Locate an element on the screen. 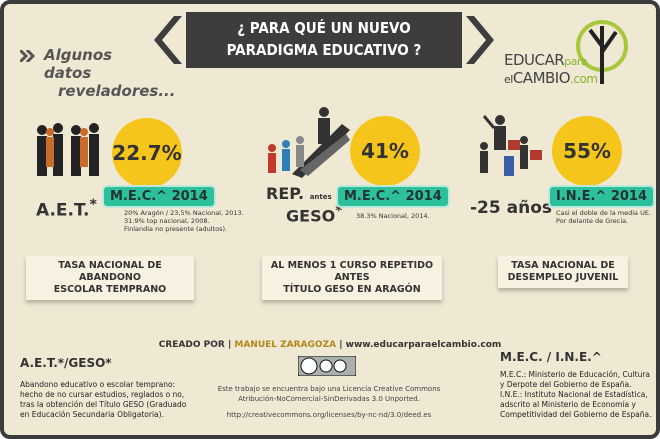 The width and height of the screenshot is (660, 439). caption-line: TÍTULO GESO EN ARAGÓN is located at coordinates (352, 289).